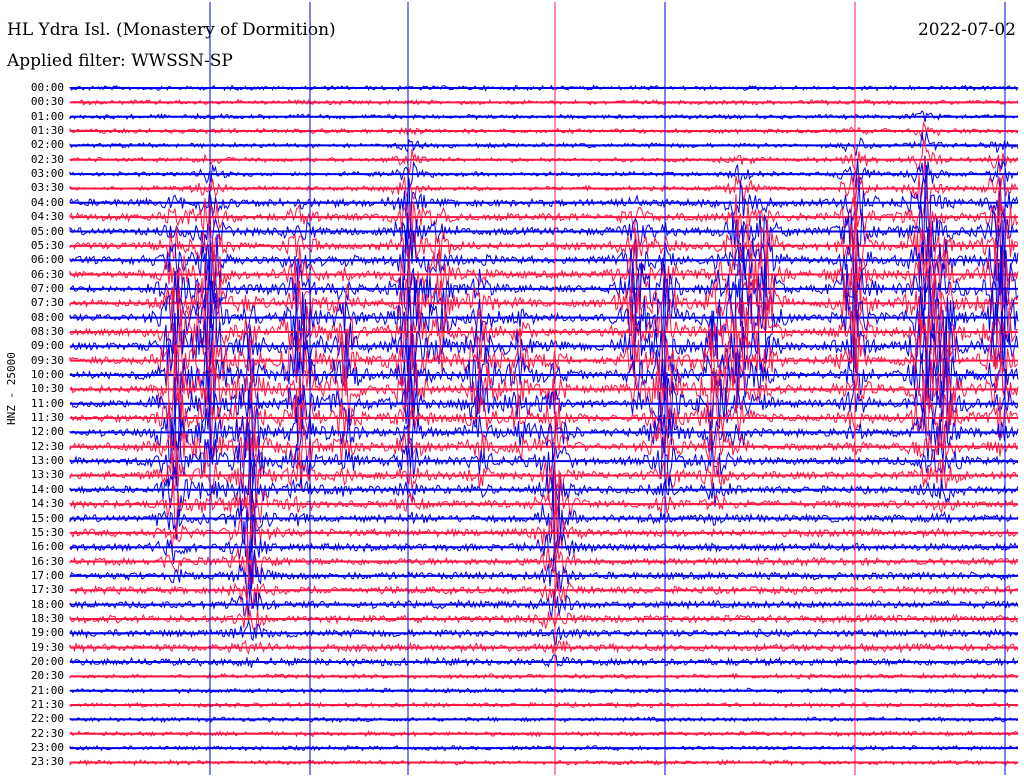  I want to click on hour-label: 02:00, so click(47, 145).